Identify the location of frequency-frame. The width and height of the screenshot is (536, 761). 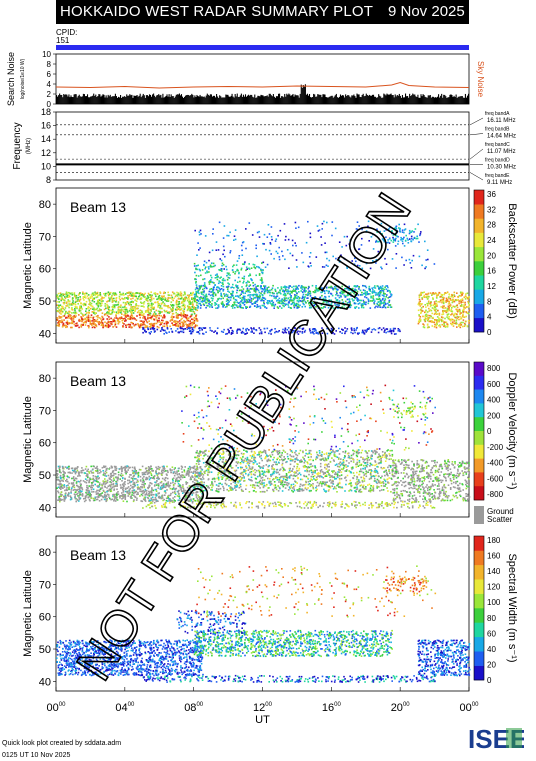
(262, 146).